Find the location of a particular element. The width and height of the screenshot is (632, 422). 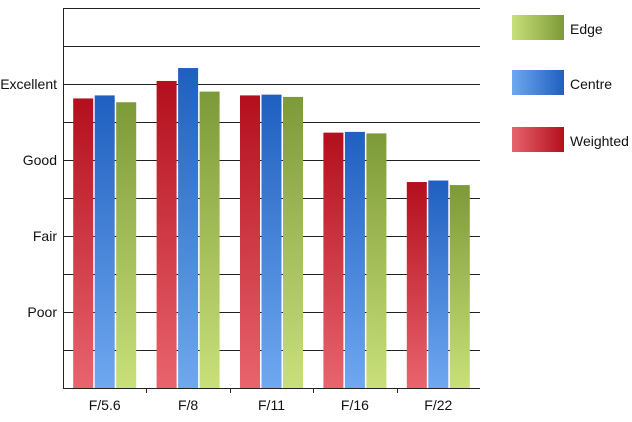

legend-swatch-centre is located at coordinates (538, 82).